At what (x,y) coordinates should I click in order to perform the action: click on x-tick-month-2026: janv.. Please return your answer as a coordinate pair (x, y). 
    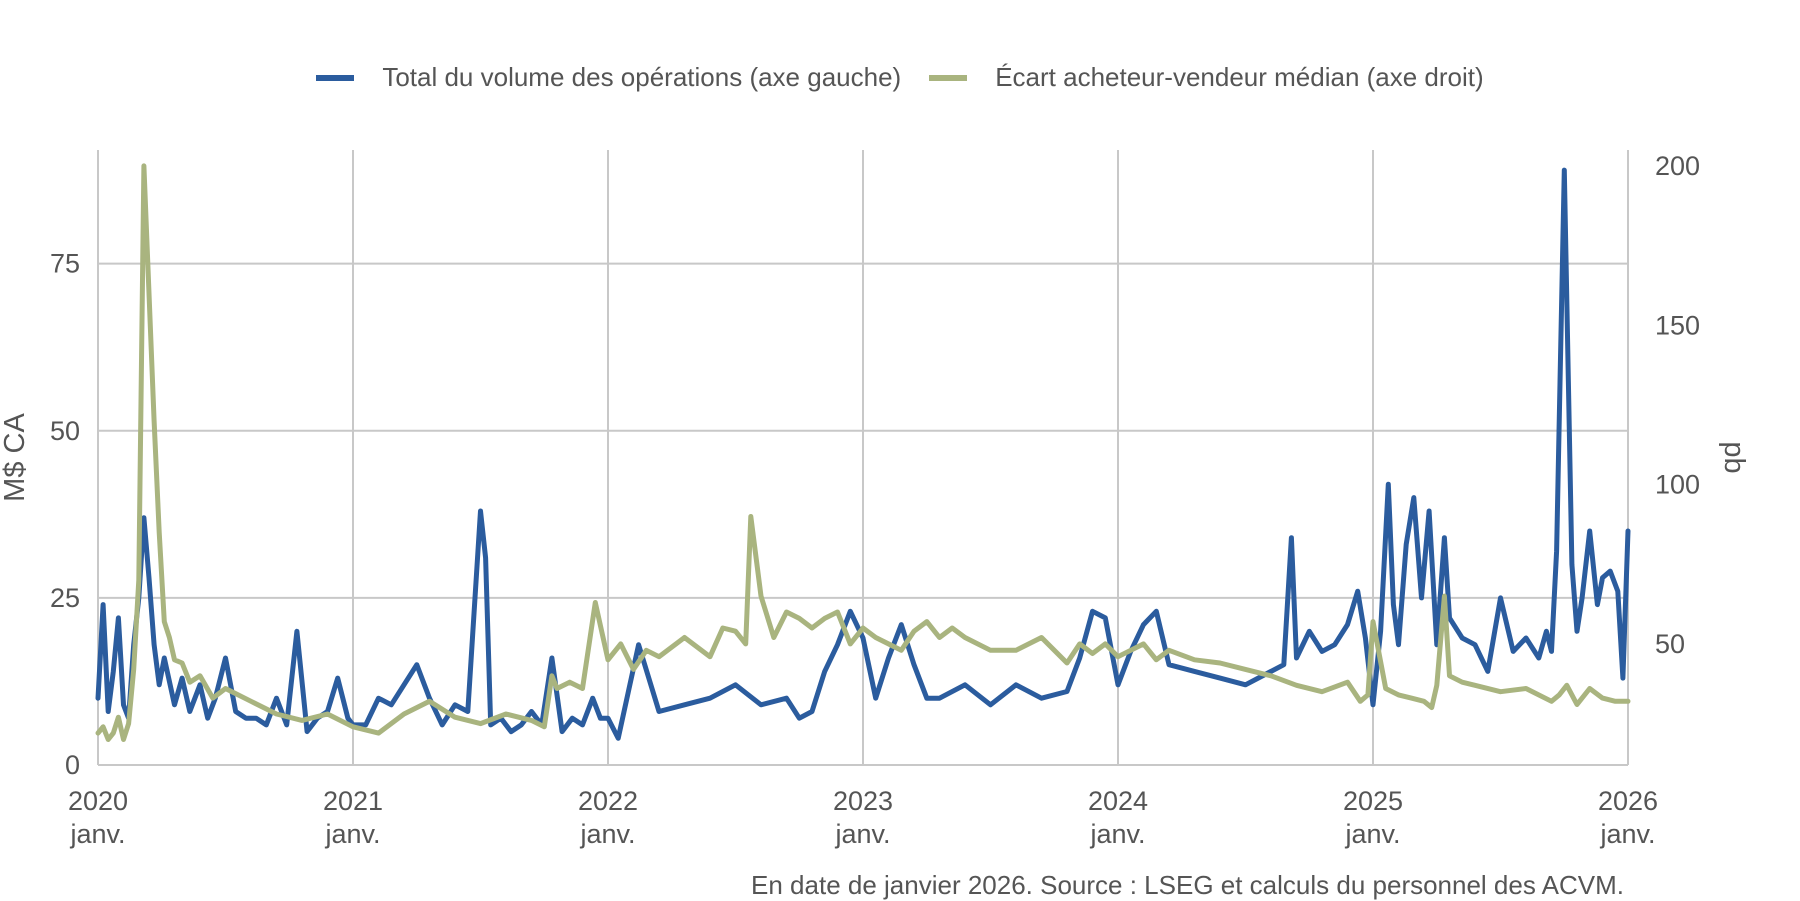
    Looking at the image, I should click on (1627, 834).